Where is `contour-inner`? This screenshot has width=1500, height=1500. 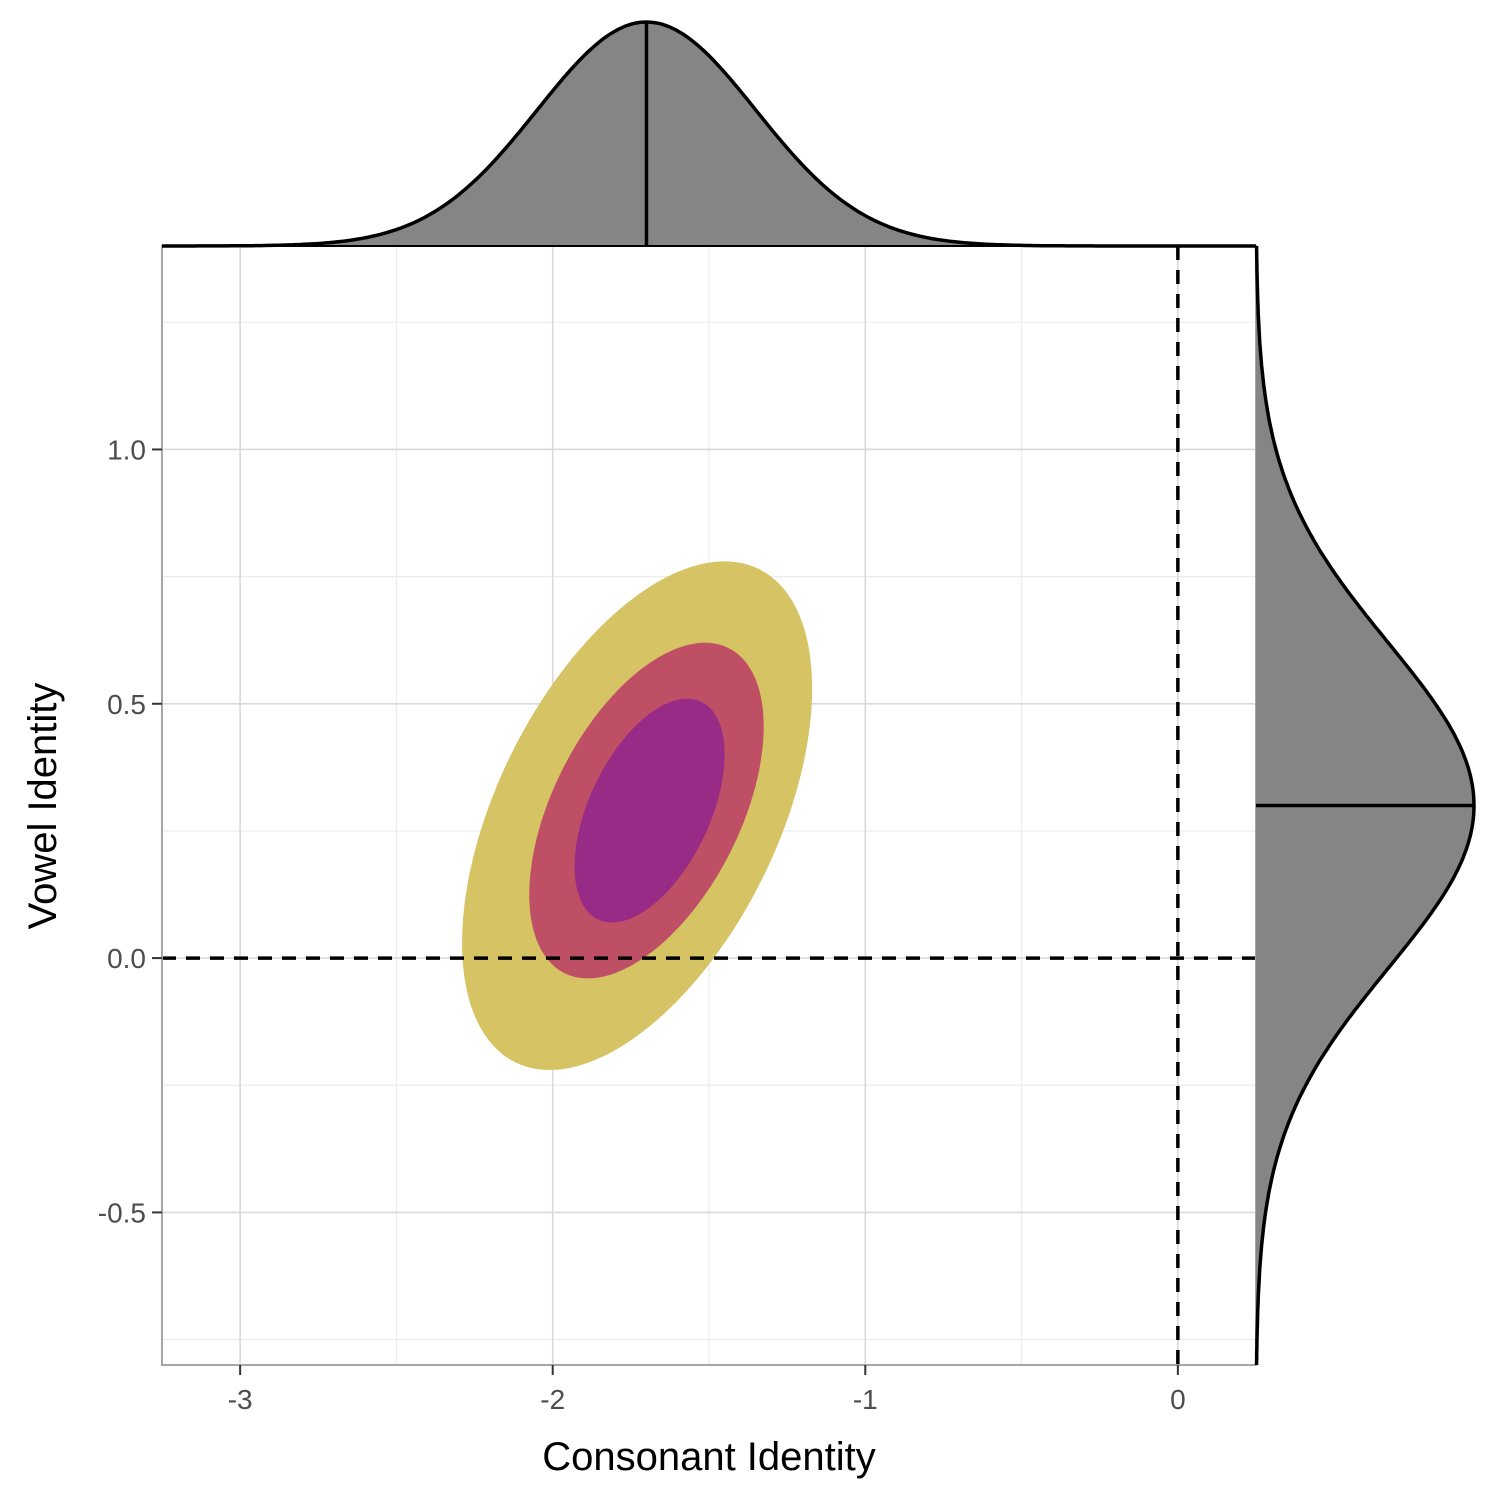 contour-inner is located at coordinates (649, 810).